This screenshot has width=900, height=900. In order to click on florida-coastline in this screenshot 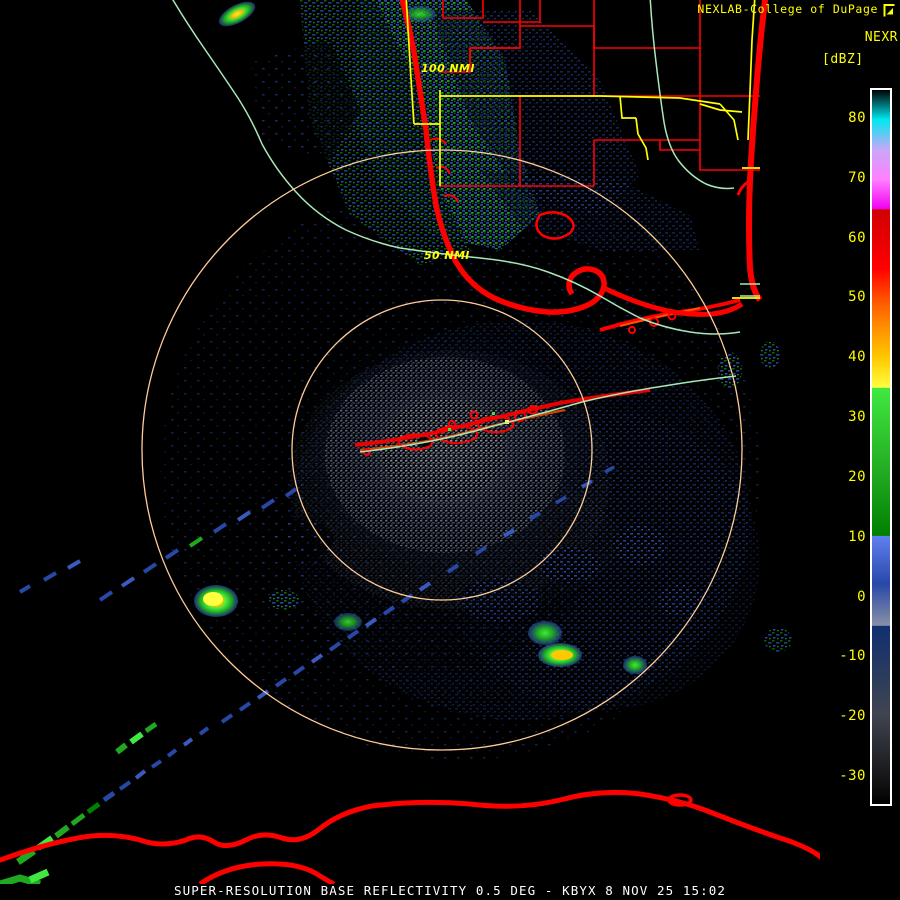, I will do `click(584, 158)`.